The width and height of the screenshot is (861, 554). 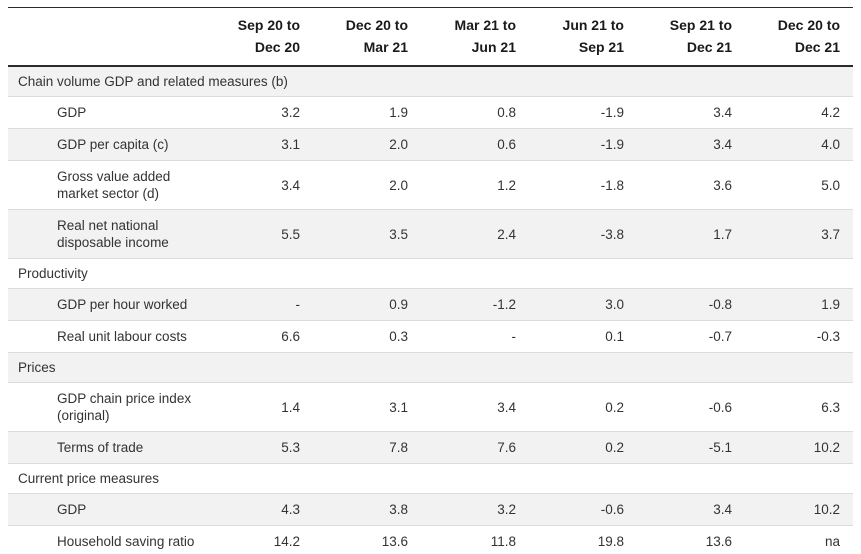 What do you see at coordinates (126, 541) in the screenshot?
I see `row-label: Household saving ratio` at bounding box center [126, 541].